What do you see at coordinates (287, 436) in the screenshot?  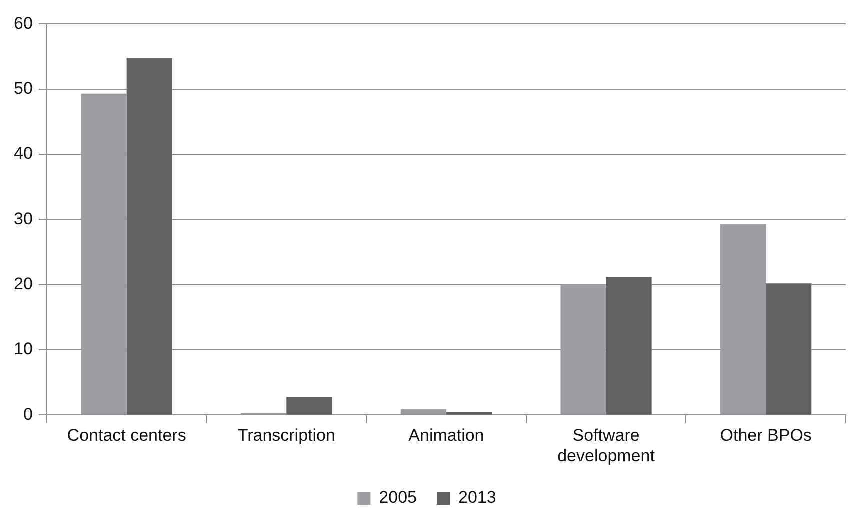 I see `x-tick-label: Transcription` at bounding box center [287, 436].